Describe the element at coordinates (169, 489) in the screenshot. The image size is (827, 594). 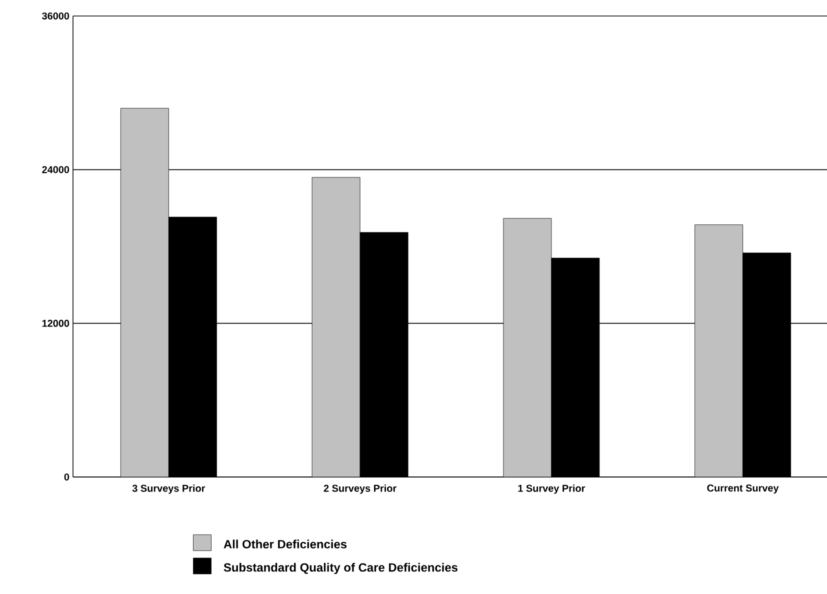
I see `x-tick-label: 3 Surveys Prior` at that location.